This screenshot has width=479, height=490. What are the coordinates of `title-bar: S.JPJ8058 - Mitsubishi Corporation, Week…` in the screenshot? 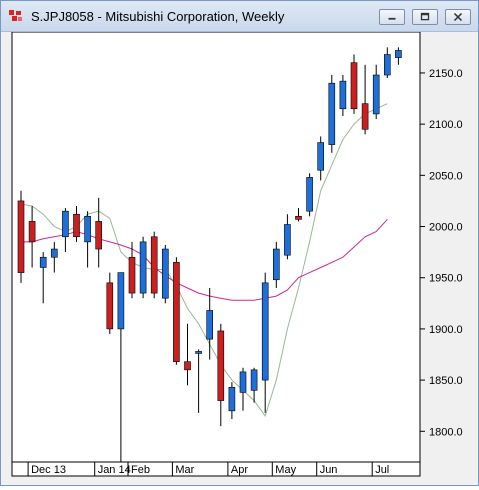 It's located at (239, 16).